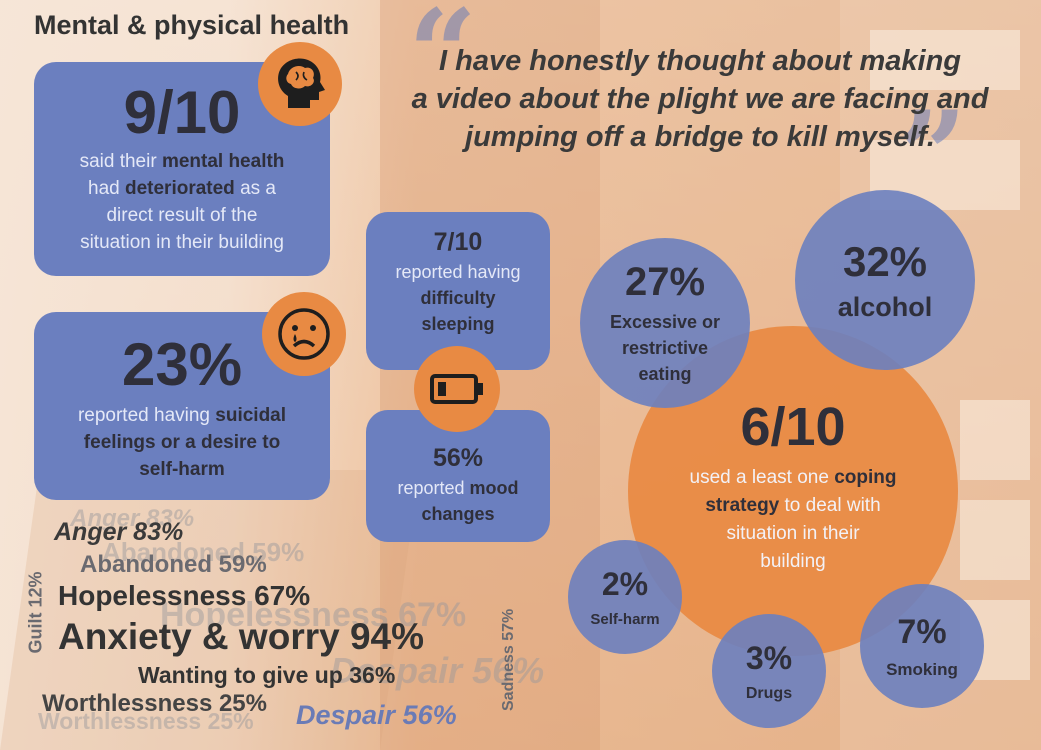  I want to click on emotion-anger: Anger 83%, so click(119, 532).